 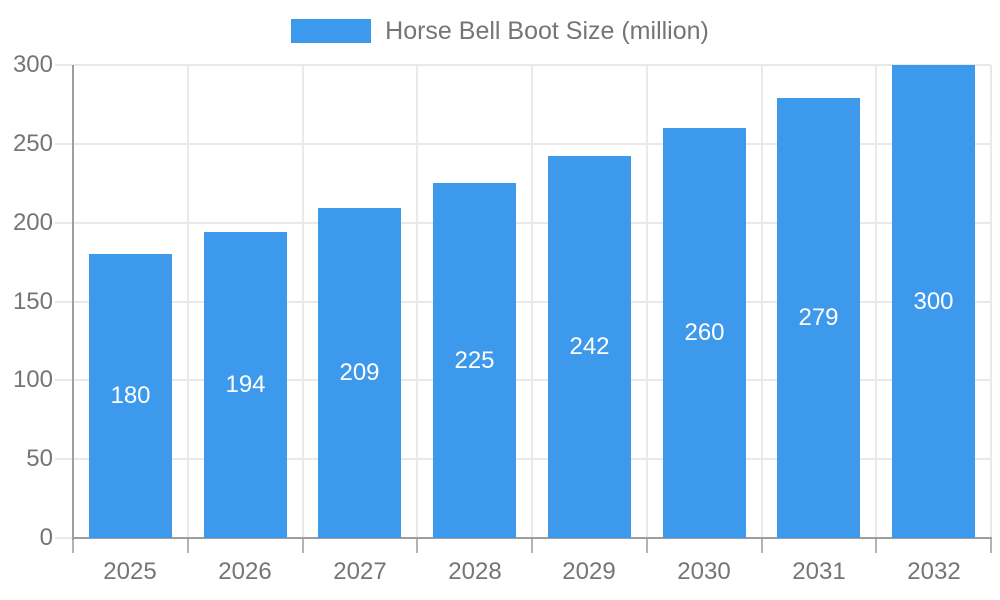 I want to click on y-axis-tick-label: 150, so click(x=32, y=301).